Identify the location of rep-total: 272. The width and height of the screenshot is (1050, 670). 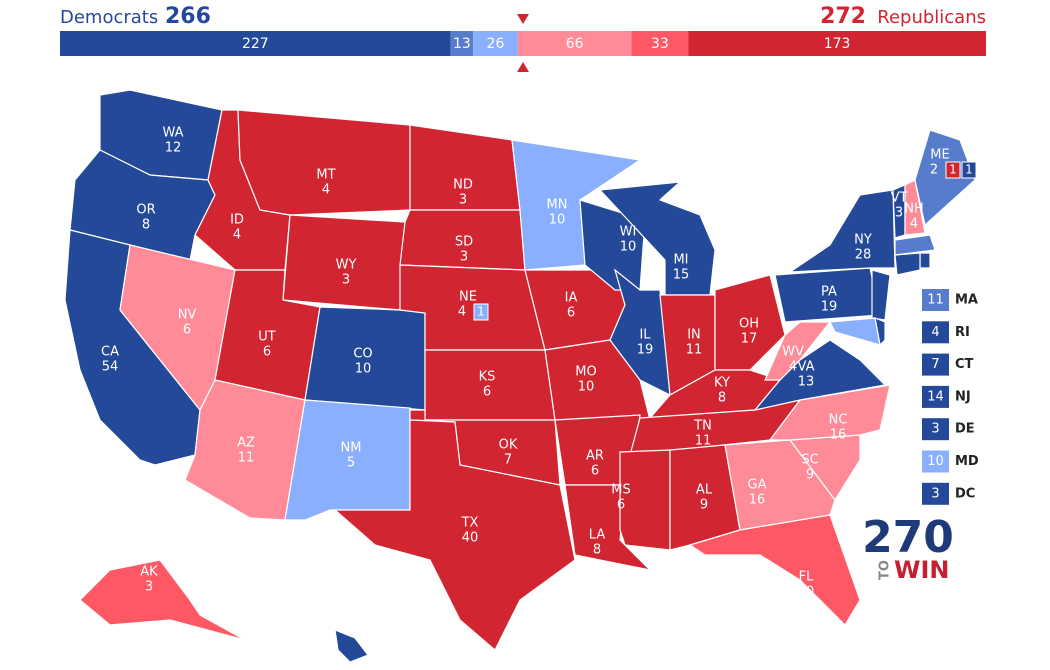
(843, 16).